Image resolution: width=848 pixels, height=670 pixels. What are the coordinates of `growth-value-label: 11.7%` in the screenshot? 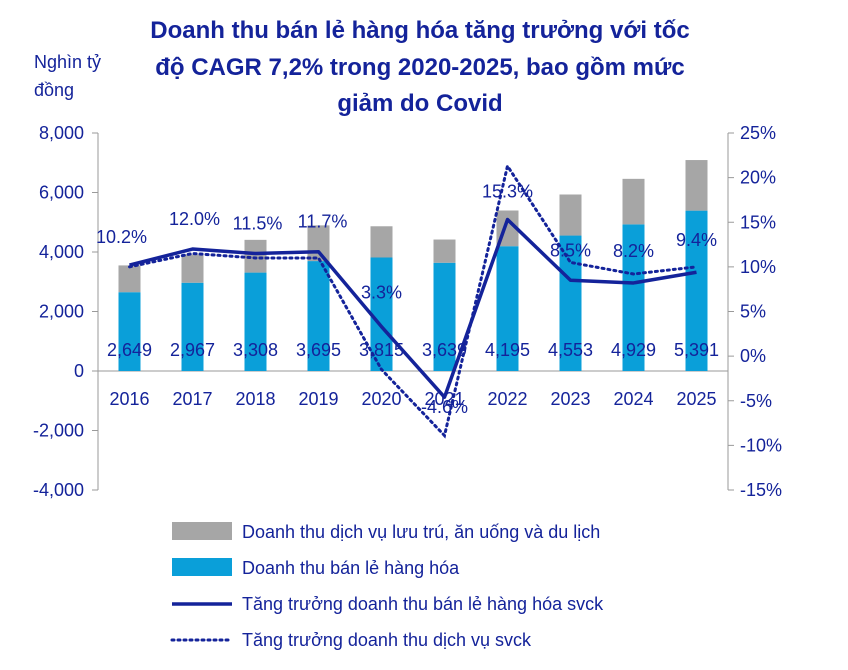 It's located at (323, 222).